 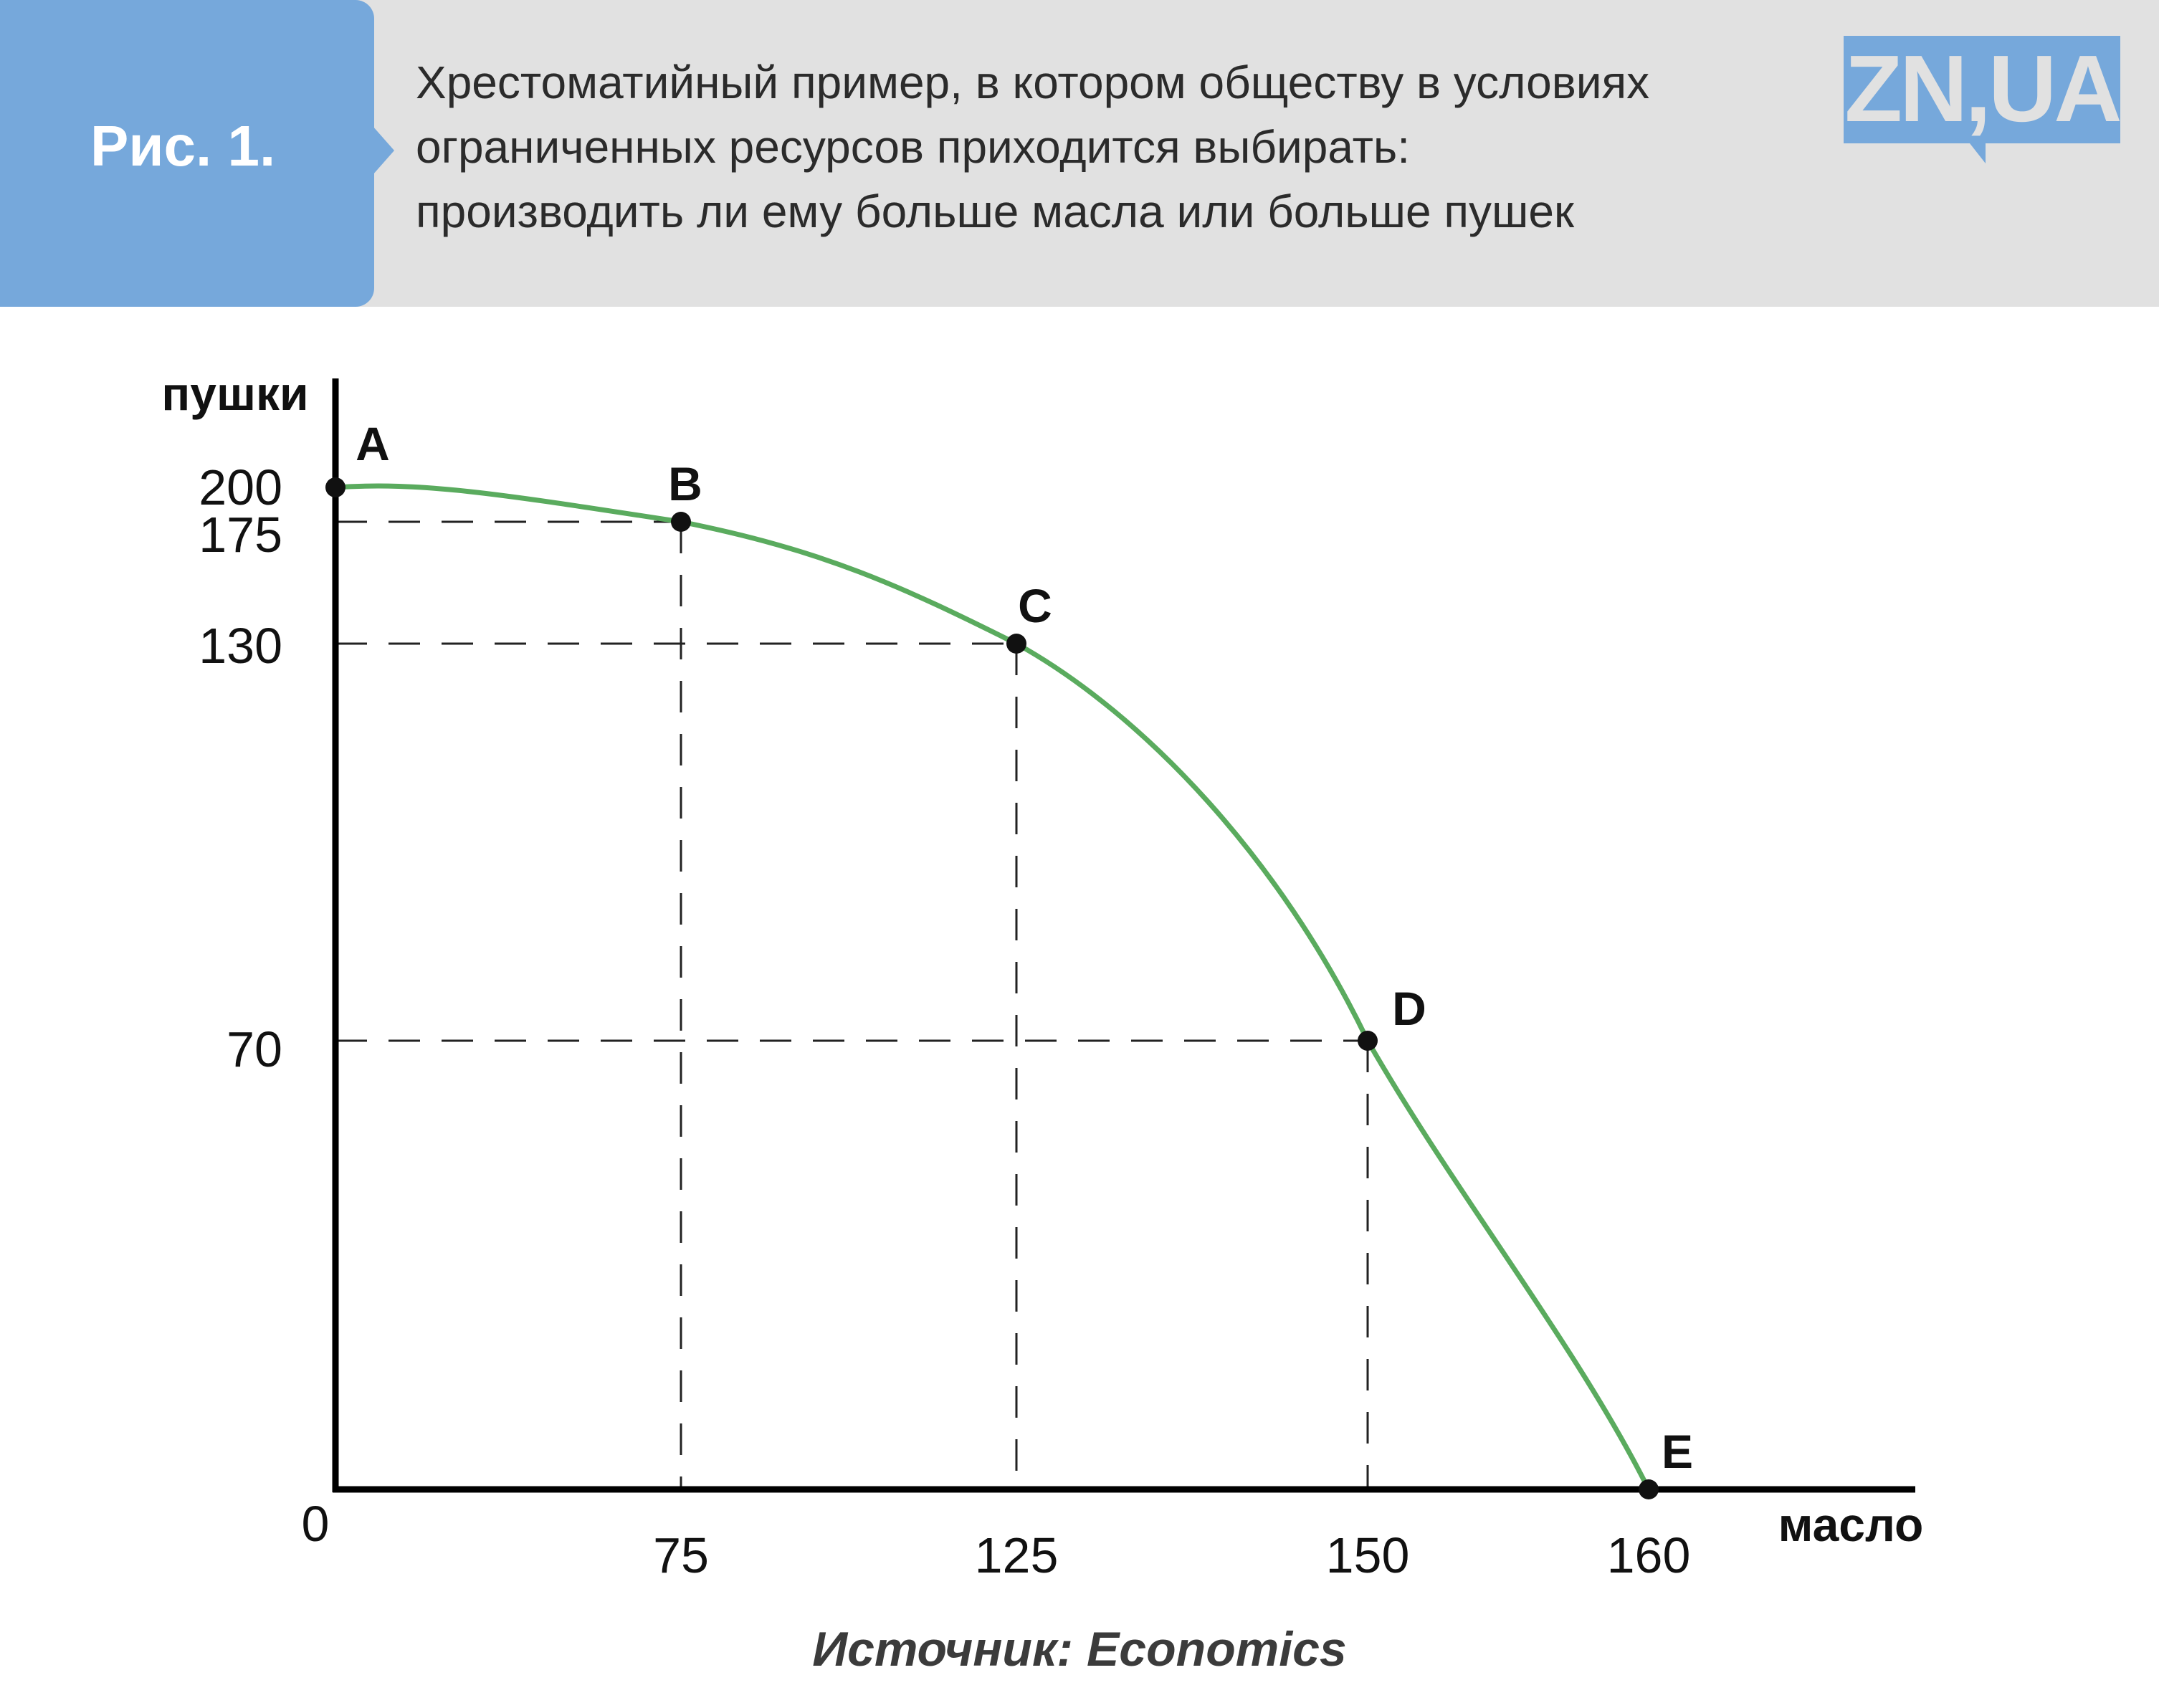 I want to click on x-tick-160: 160, so click(x=1649, y=1555).